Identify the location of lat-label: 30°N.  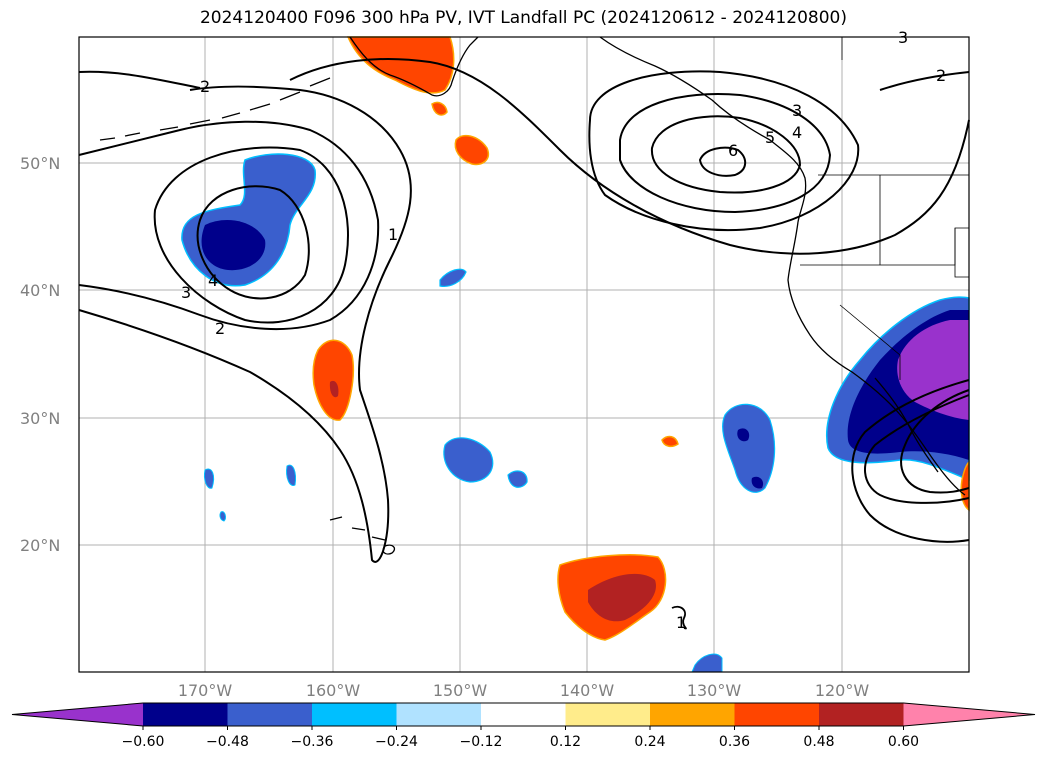
(40, 418).